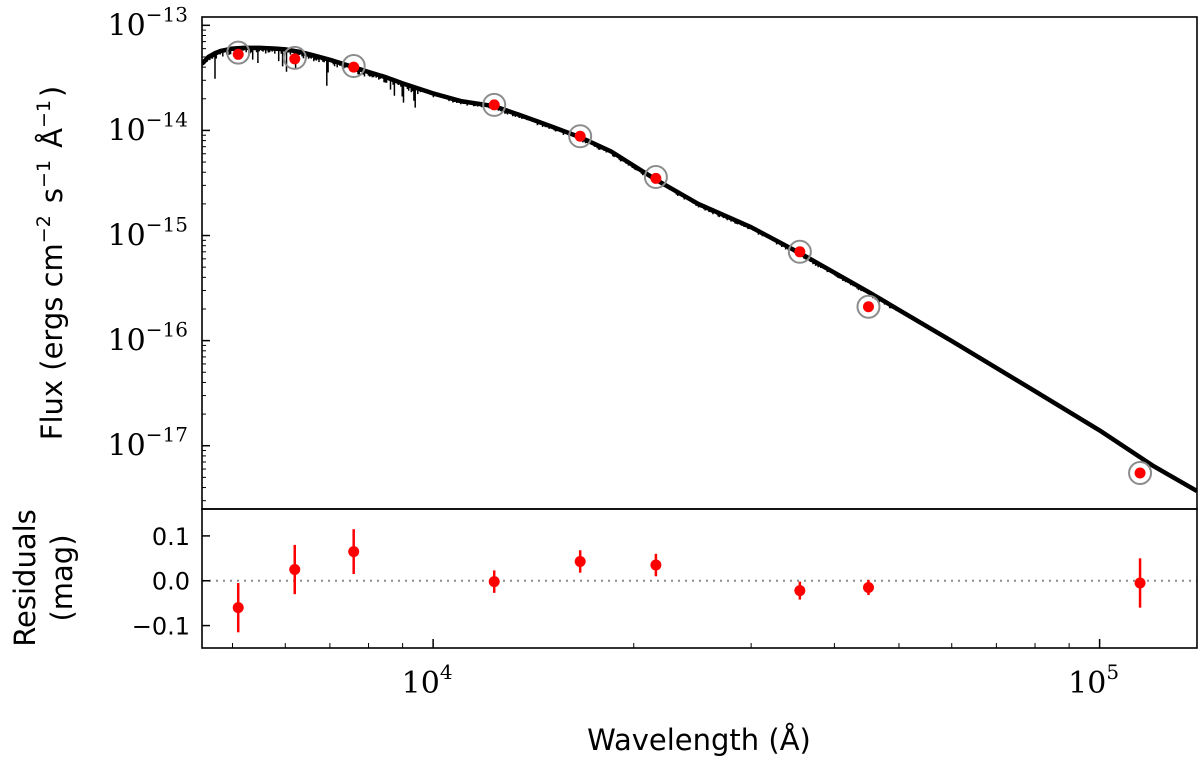 This screenshot has width=1200, height=767. I want to click on x-tick-exponent: 4, so click(446, 672).